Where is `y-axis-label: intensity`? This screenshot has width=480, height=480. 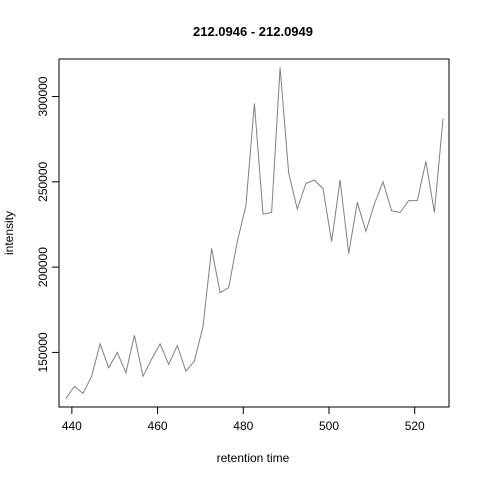
y-axis-label: intensity is located at coordinates (9, 233).